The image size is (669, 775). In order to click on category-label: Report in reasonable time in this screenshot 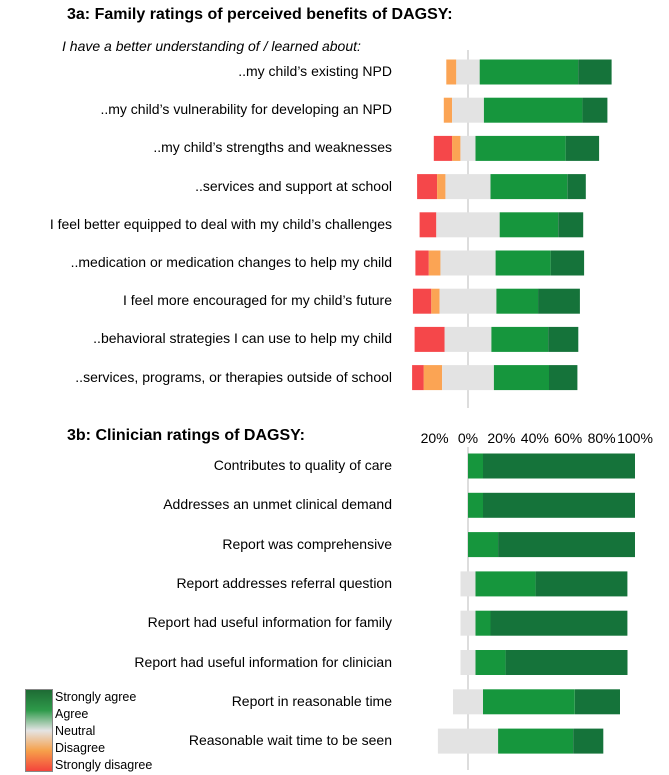, I will do `click(311, 700)`.